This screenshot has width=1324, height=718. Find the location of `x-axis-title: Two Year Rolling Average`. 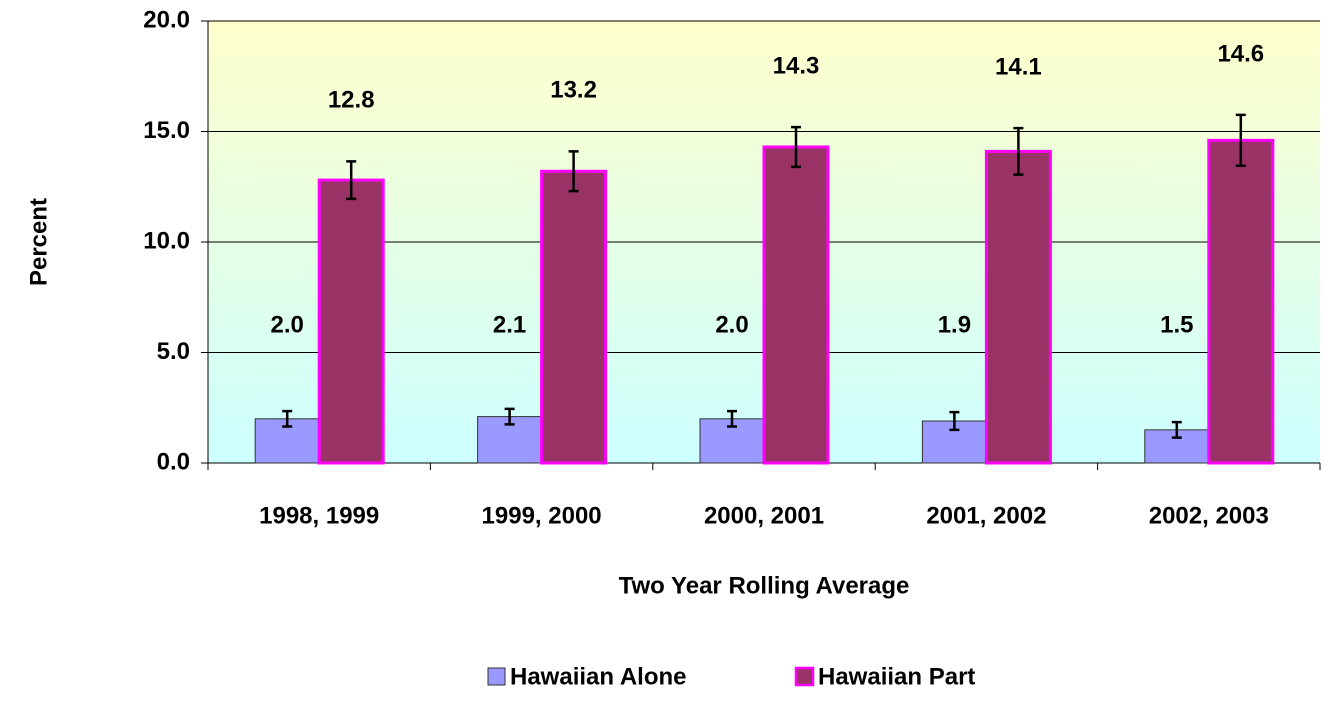

x-axis-title: Two Year Rolling Average is located at coordinates (764, 585).